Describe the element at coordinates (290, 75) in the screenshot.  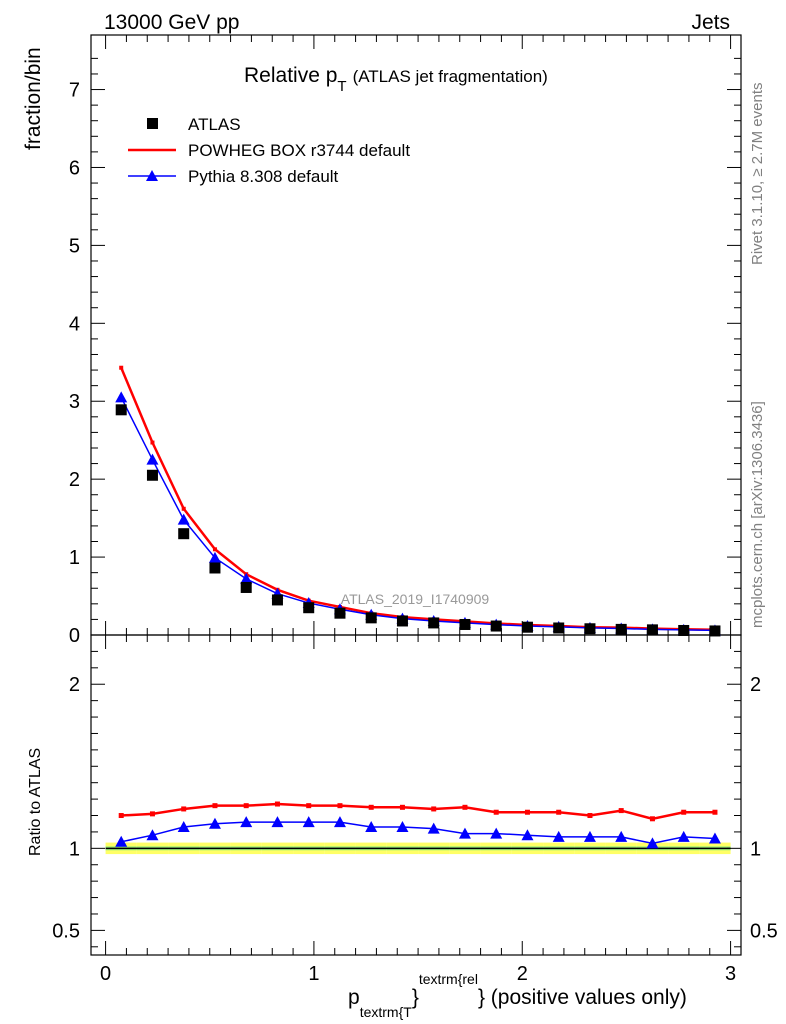
I see `chart-title-main: Relative p` at that location.